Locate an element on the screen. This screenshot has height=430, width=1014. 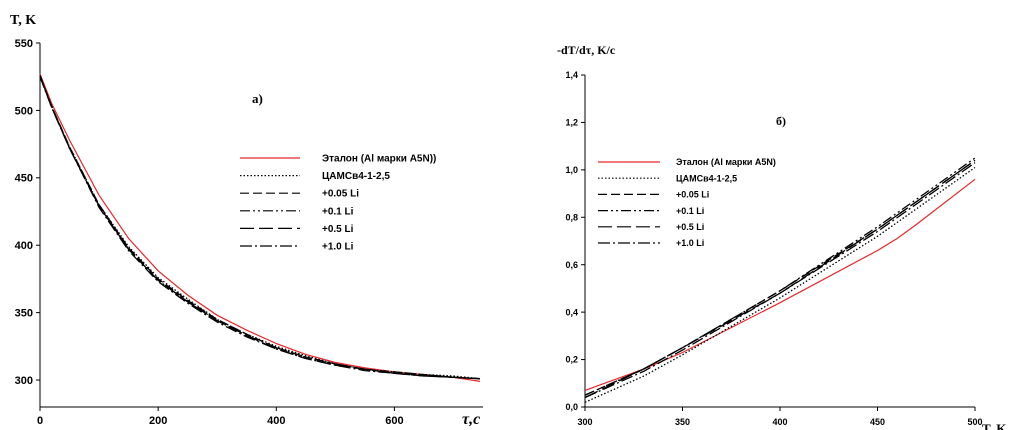
y-tick-label: 0,2 is located at coordinates (571, 360).